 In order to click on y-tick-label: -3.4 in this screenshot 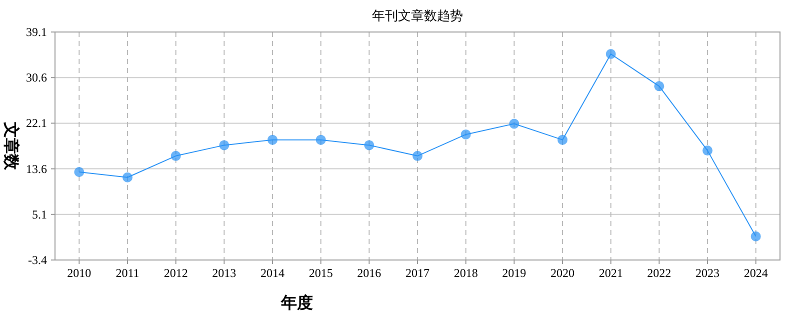, I will do `click(37, 260)`.